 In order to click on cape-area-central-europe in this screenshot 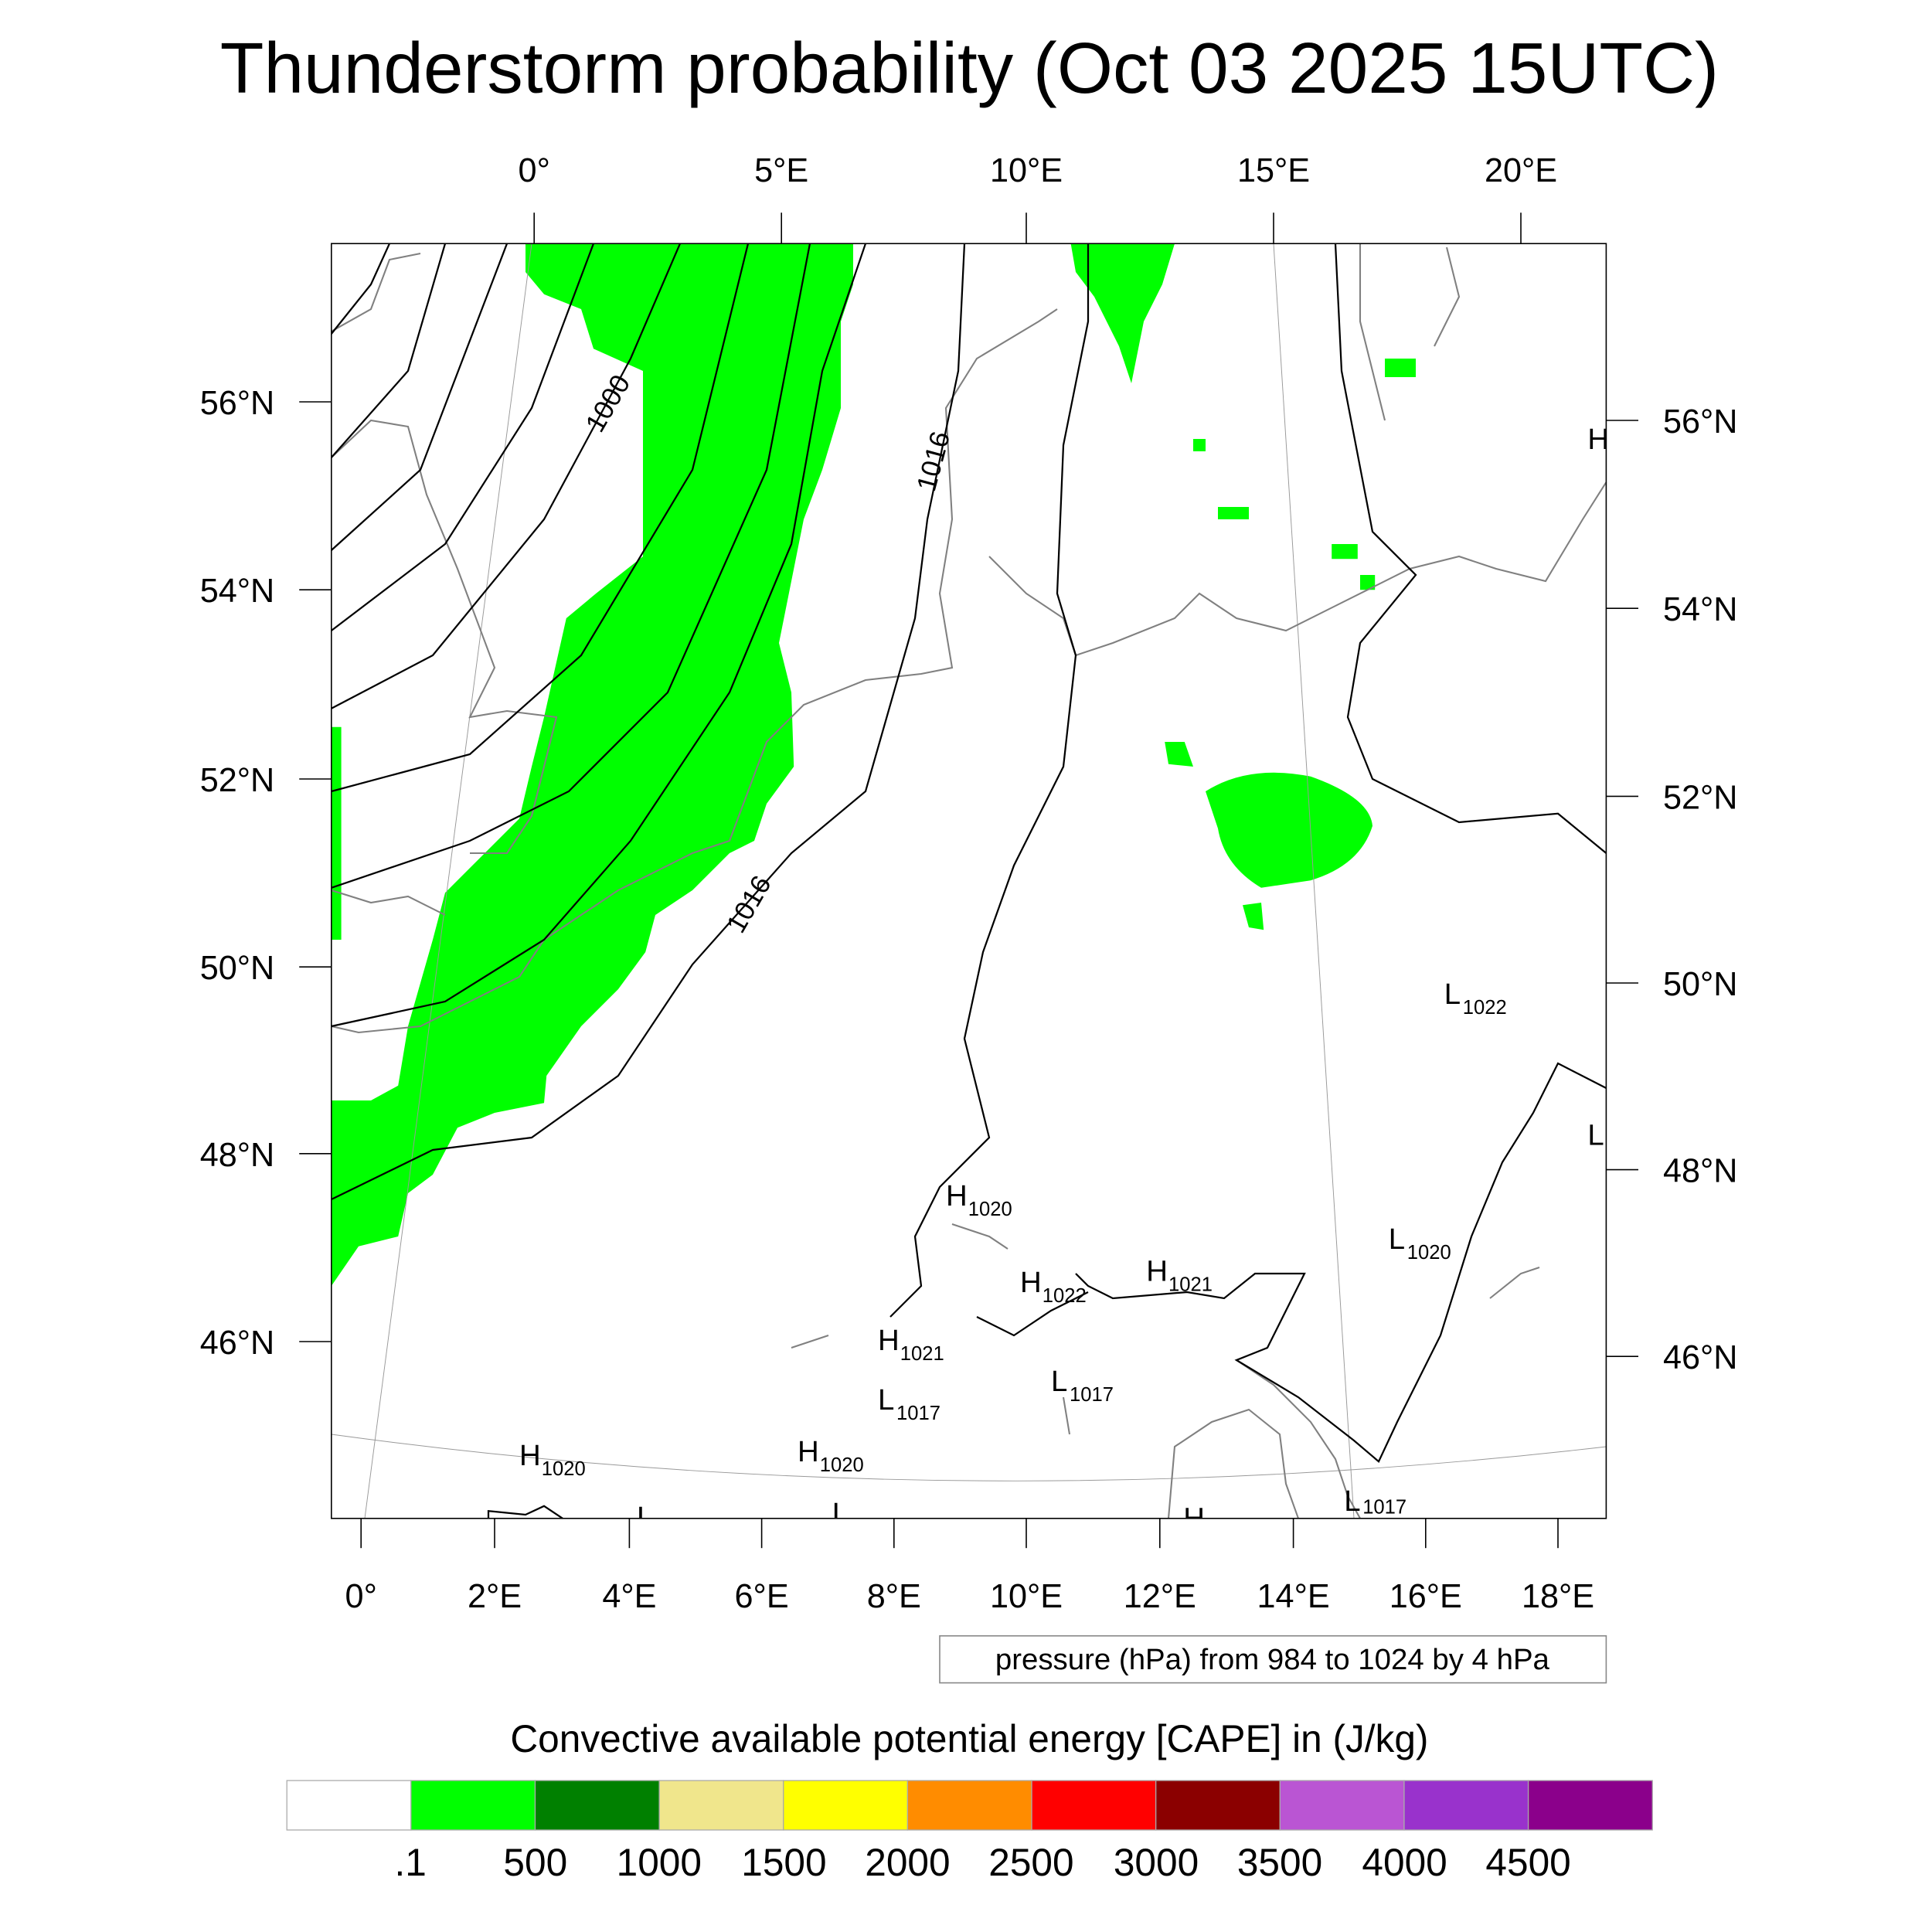, I will do `click(1289, 830)`.